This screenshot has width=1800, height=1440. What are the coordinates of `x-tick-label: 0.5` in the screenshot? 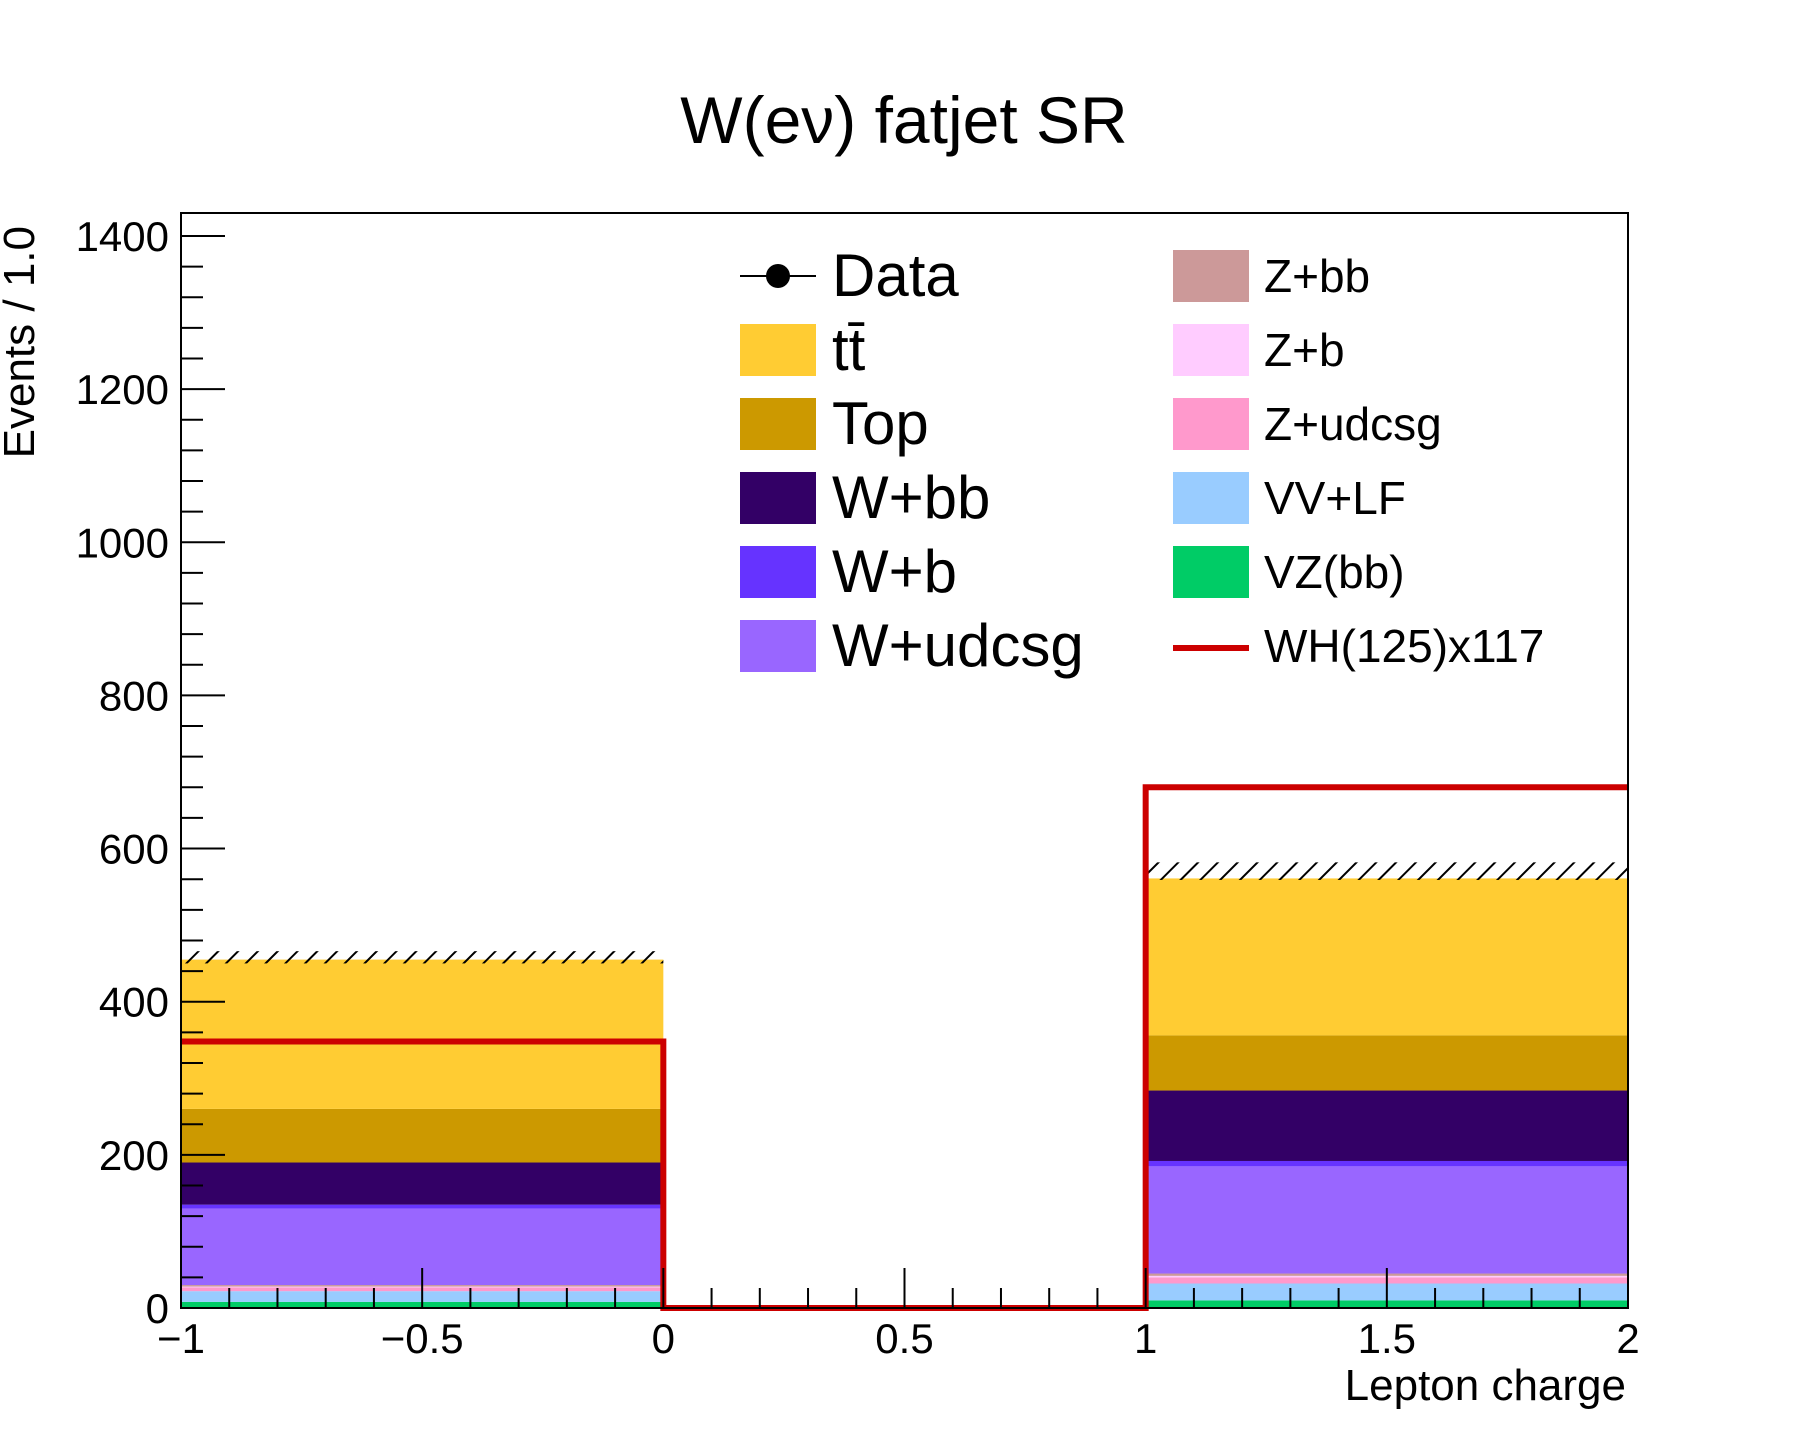 It's located at (904, 1338).